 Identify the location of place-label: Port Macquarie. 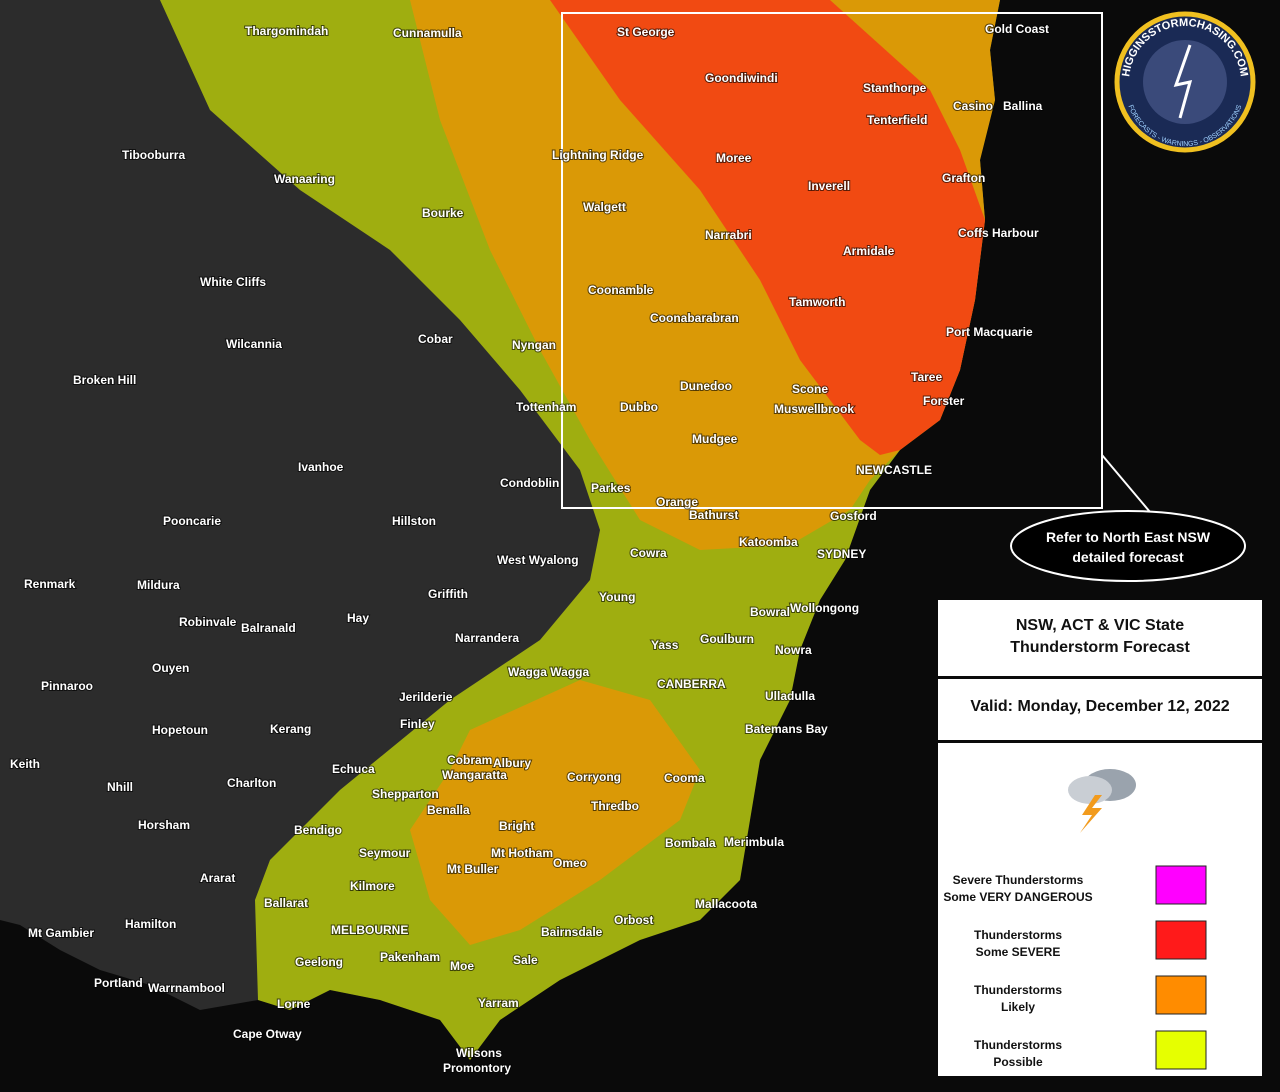
(989, 332).